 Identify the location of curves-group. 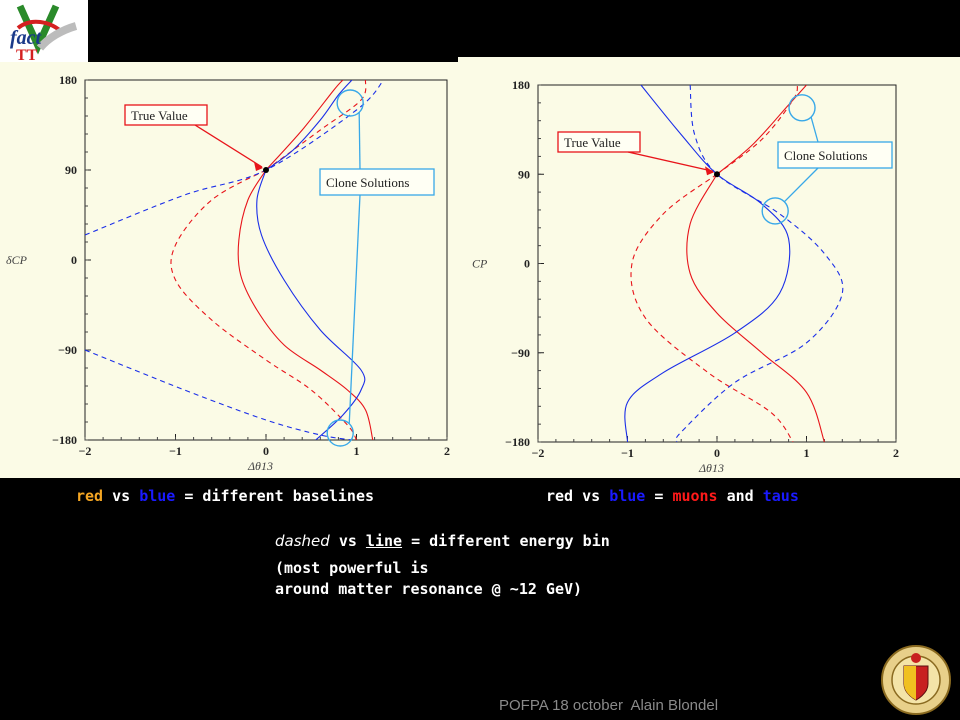
(734, 263).